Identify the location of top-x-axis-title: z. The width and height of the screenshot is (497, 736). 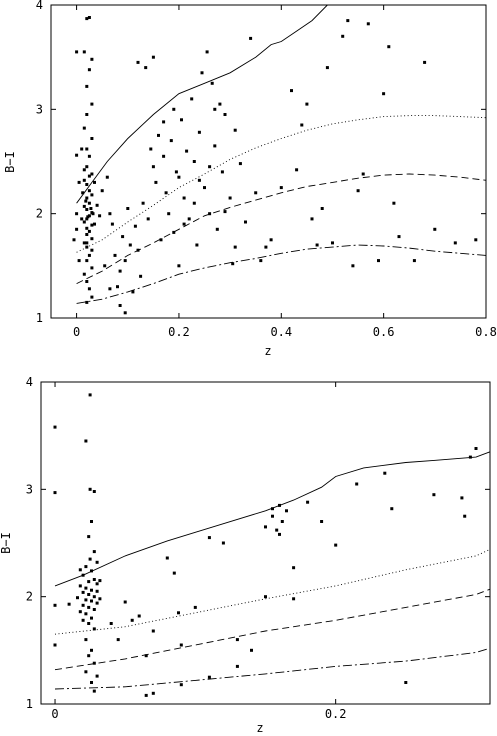
(267, 351).